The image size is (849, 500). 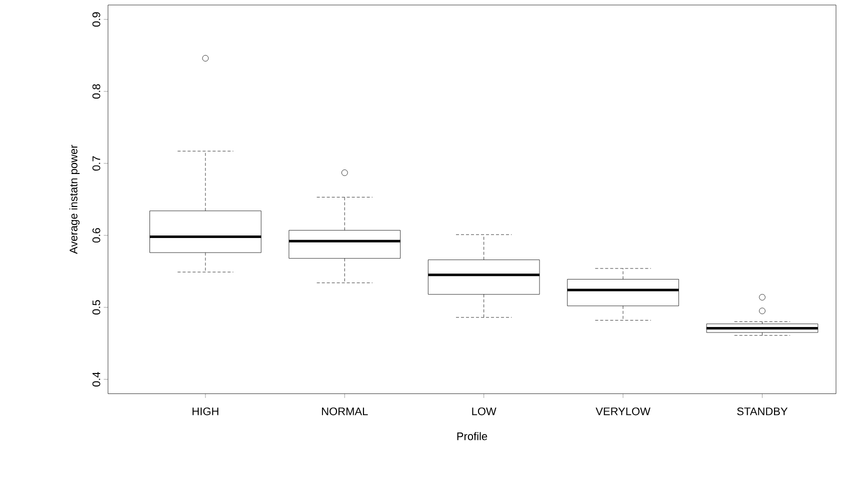 I want to click on x-tick-label: NORMAL, so click(x=345, y=411).